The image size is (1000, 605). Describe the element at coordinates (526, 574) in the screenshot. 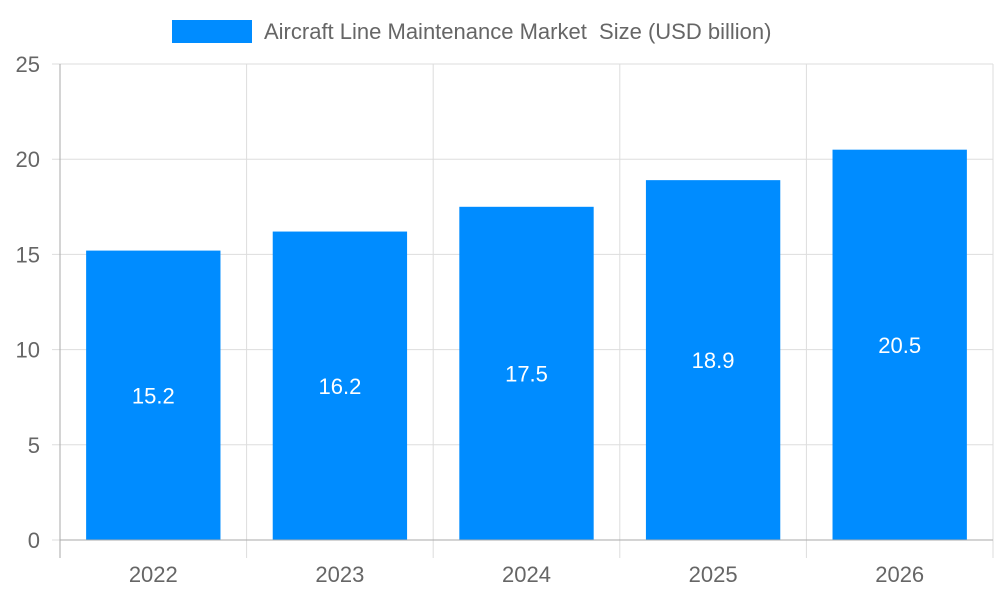

I see `x-tick-label: 2024` at that location.